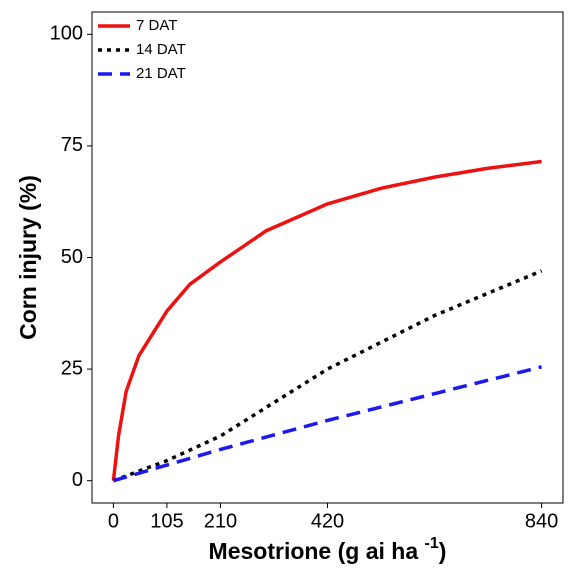  Describe the element at coordinates (541, 521) in the screenshot. I see `x-tick-label: 840` at that location.